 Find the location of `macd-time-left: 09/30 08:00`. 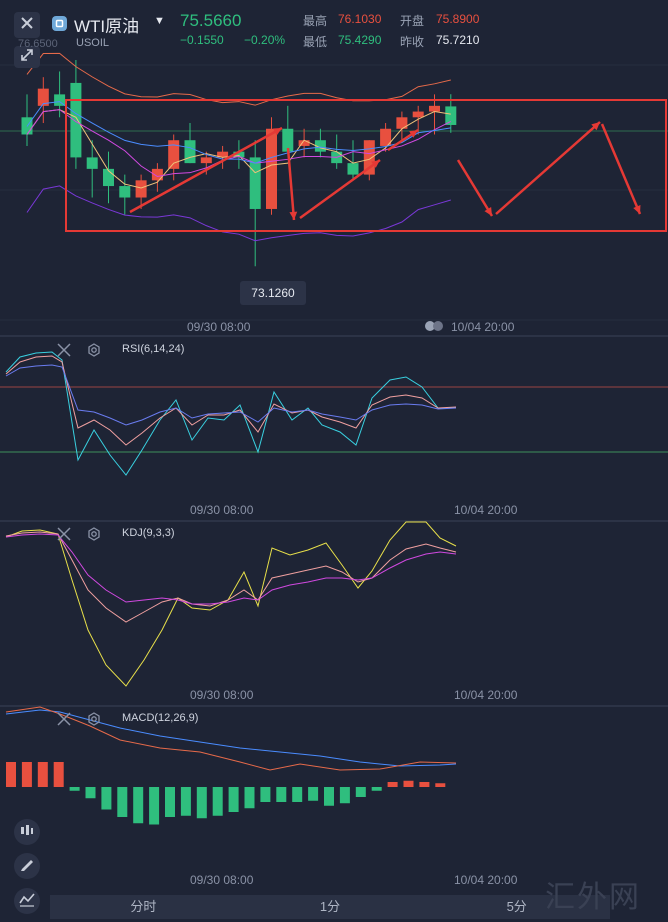

macd-time-left: 09/30 08:00 is located at coordinates (222, 880).